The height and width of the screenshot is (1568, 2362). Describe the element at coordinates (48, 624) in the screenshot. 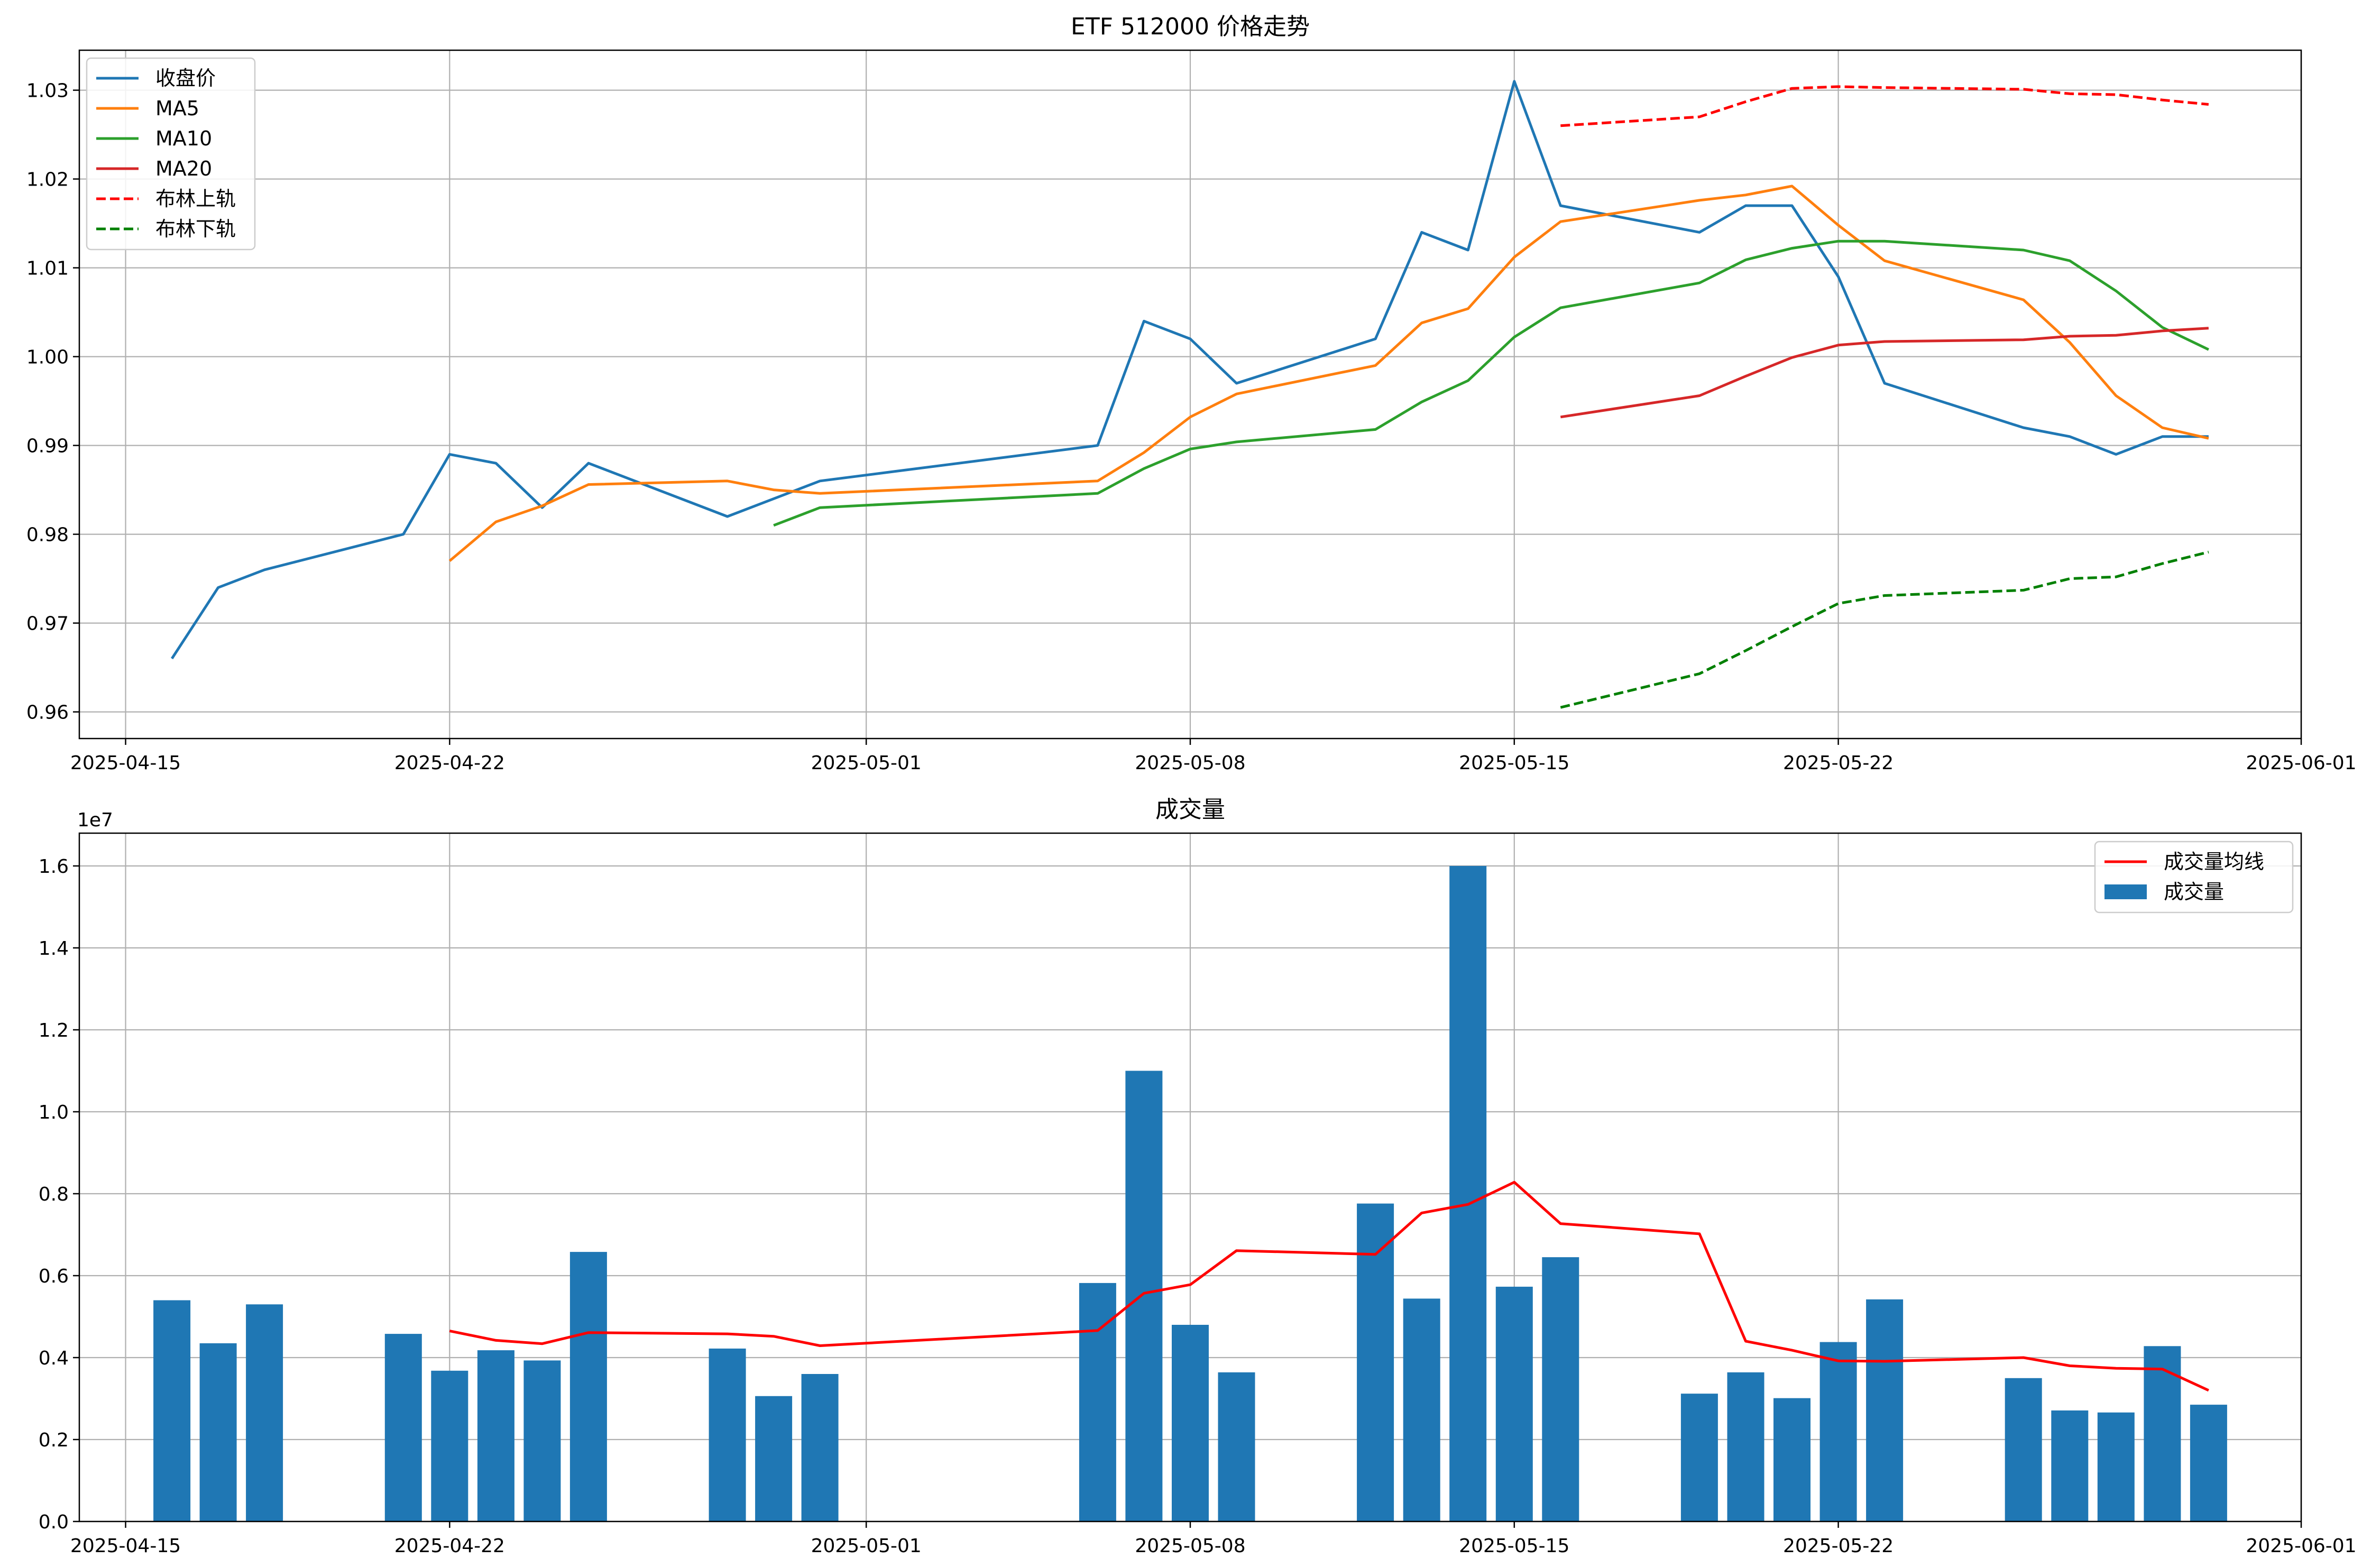

I see `y-tick-label: 0.97` at that location.